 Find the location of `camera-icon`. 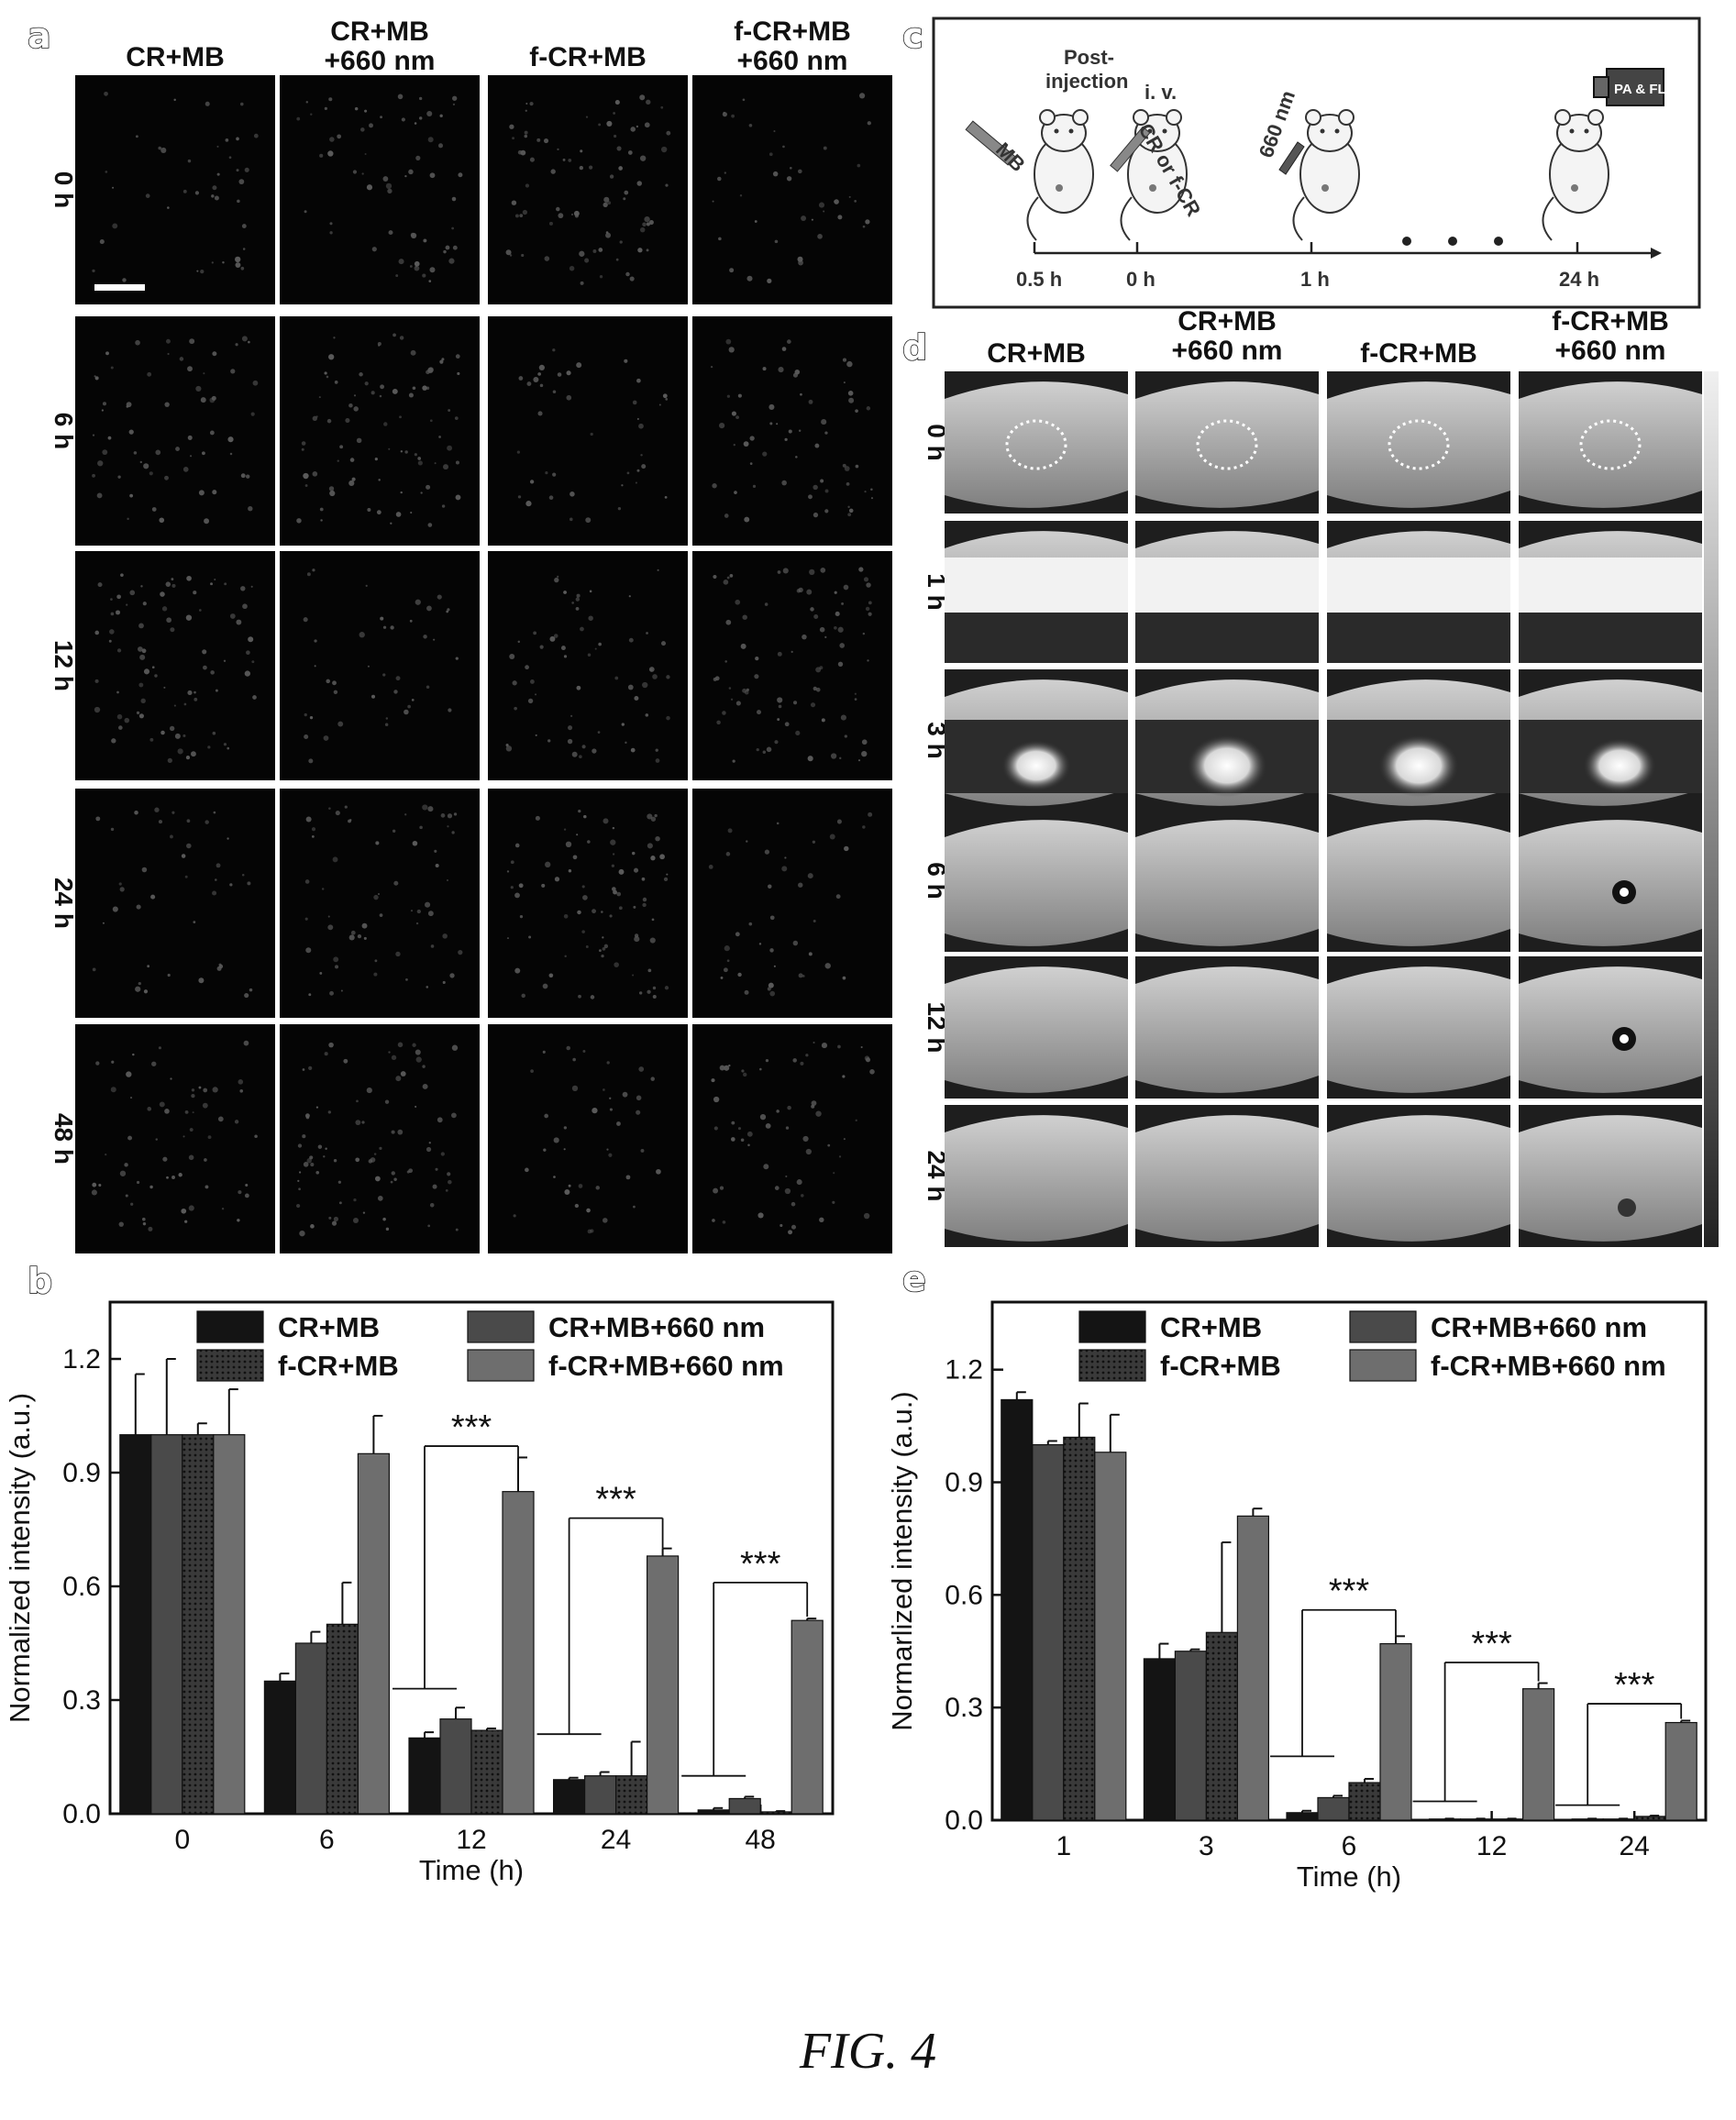

camera-icon is located at coordinates (1635, 87).